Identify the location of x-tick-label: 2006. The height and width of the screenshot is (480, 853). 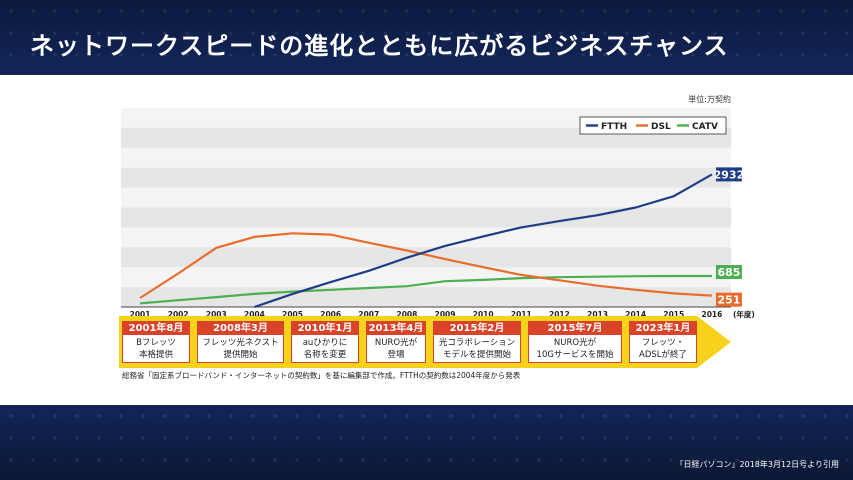
(330, 314).